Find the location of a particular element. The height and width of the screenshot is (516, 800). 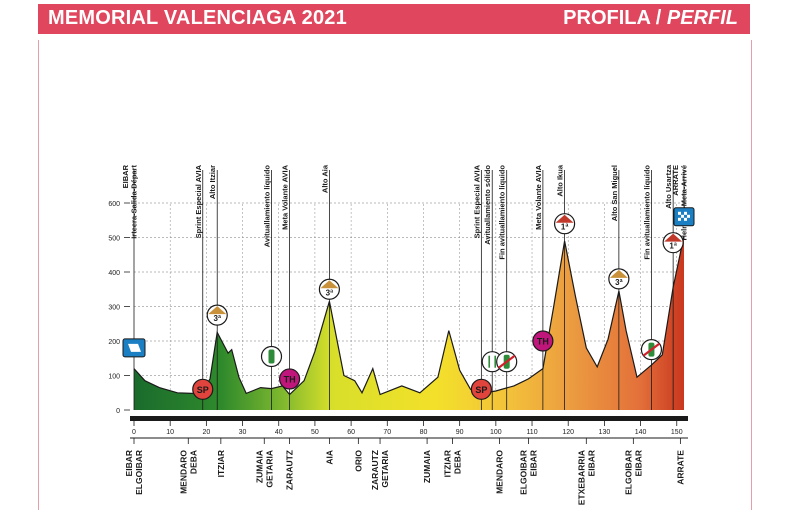

y-tick-label: 300 is located at coordinates (114, 308).